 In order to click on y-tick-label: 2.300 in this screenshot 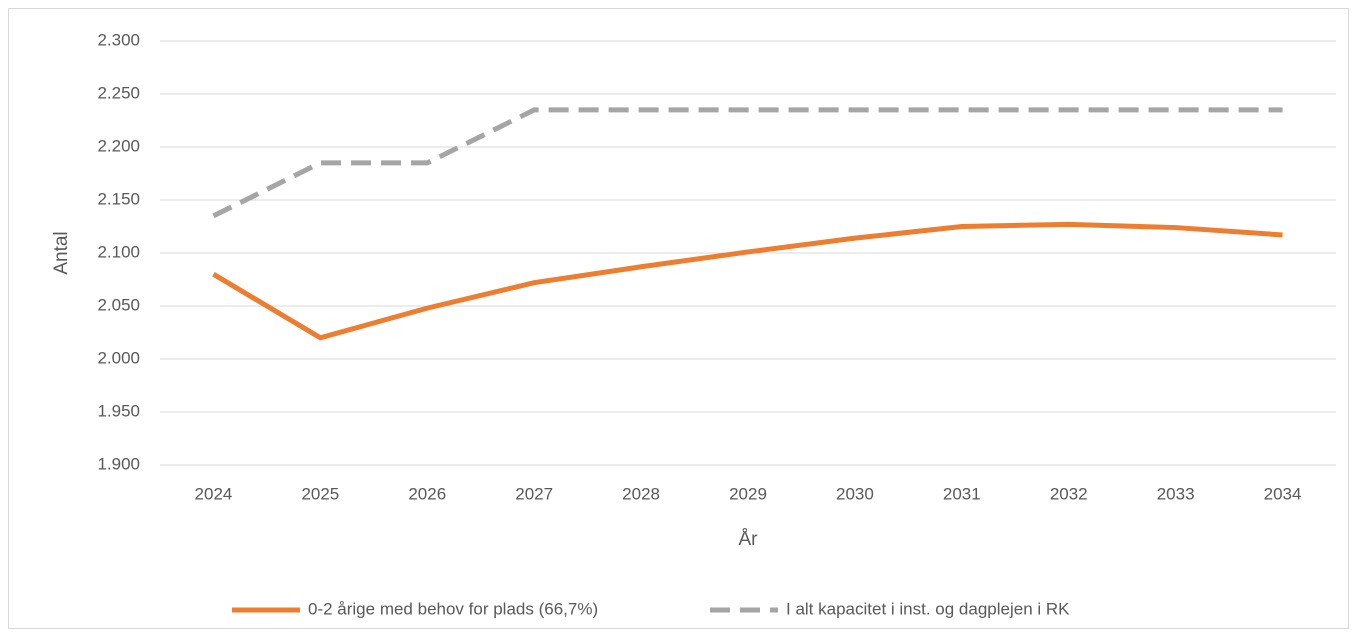, I will do `click(118, 39)`.